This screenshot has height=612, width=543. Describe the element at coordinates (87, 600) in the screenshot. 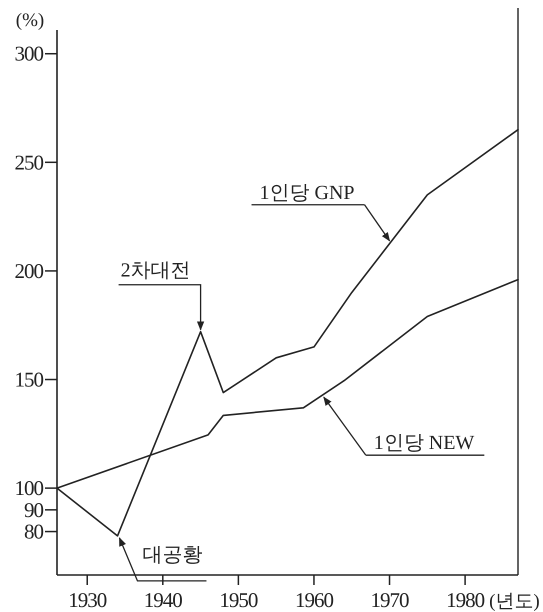

I see `x-tick-label: 1930` at that location.